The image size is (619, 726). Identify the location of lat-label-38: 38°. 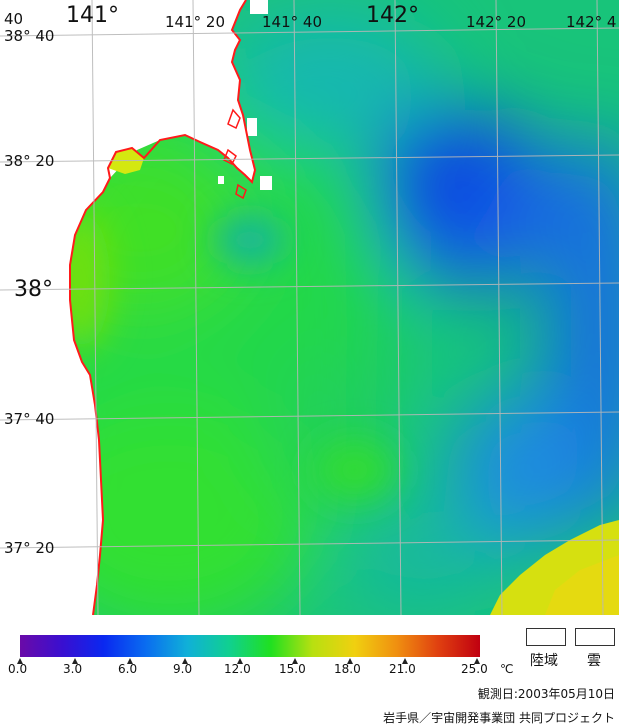
(33, 289).